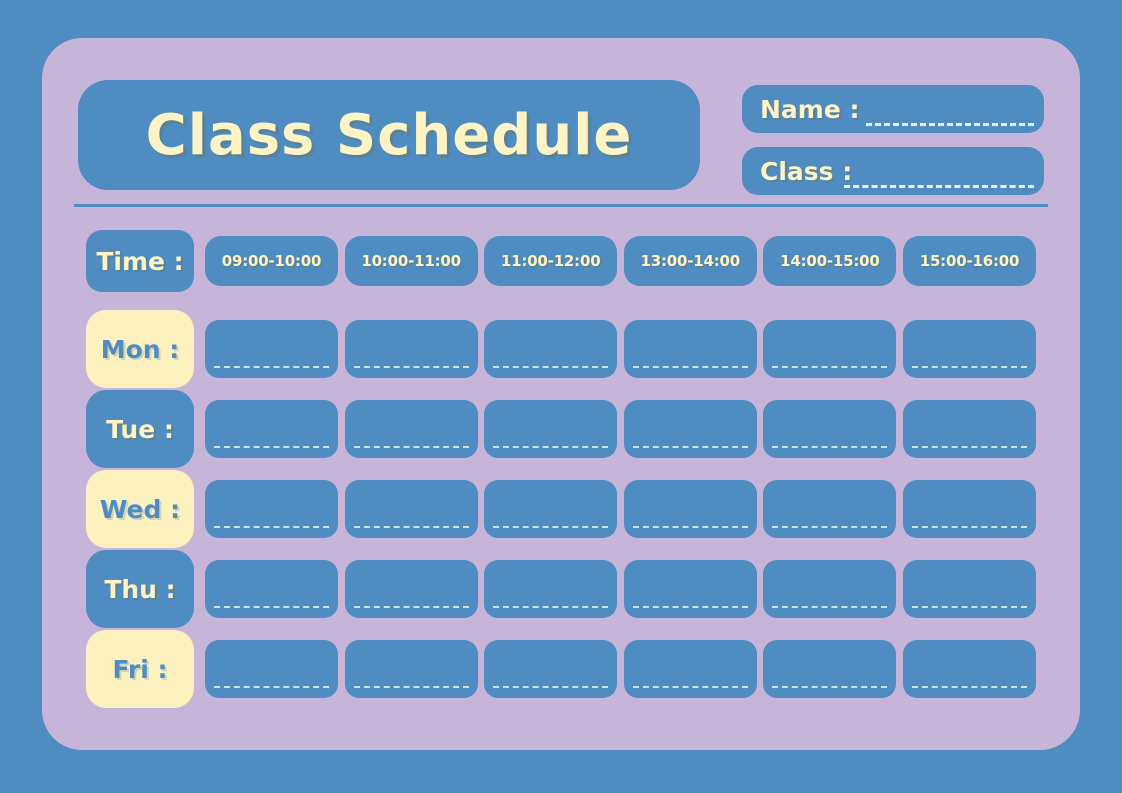 The height and width of the screenshot is (793, 1122). Describe the element at coordinates (620, 589) in the screenshot. I see `day-cells-thu` at that location.